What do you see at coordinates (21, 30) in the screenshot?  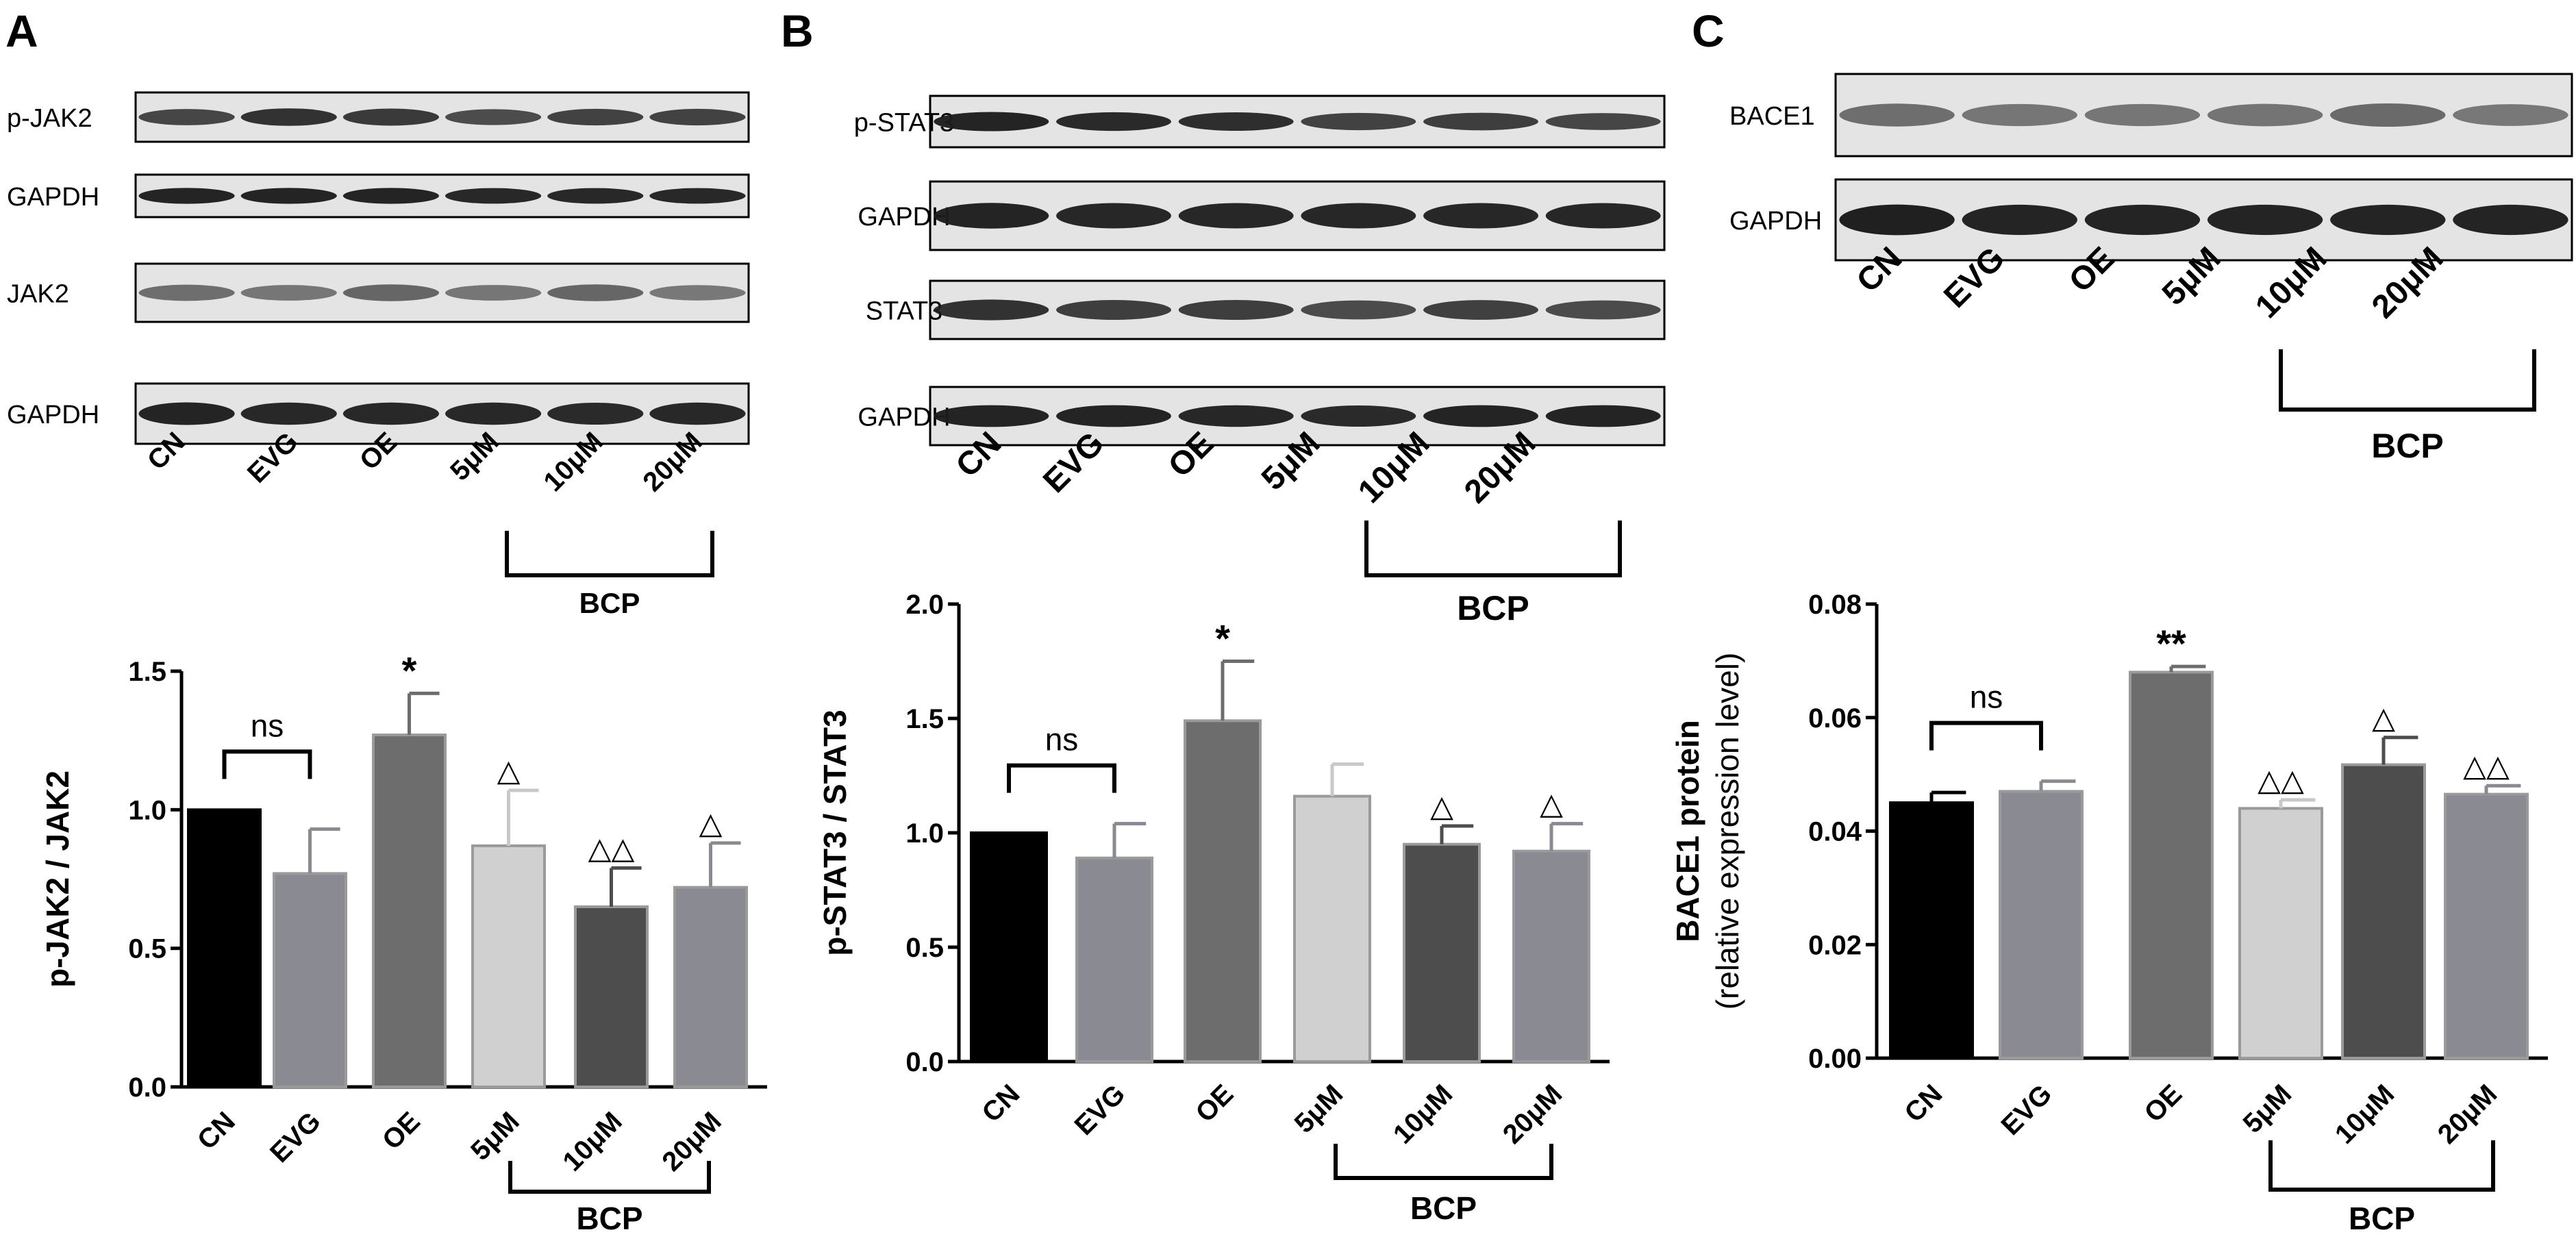 I see `panel-letter-a: A` at bounding box center [21, 30].